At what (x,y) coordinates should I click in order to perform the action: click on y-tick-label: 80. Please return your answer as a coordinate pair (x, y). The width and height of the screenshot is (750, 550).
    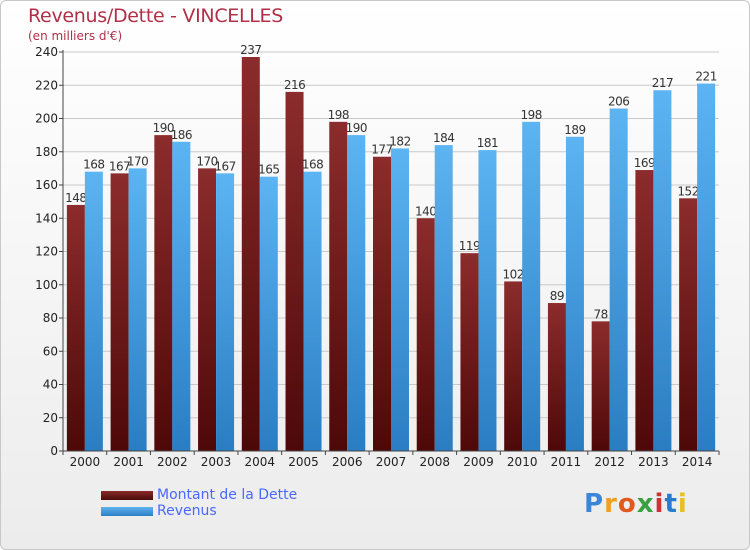
    Looking at the image, I should click on (50, 318).